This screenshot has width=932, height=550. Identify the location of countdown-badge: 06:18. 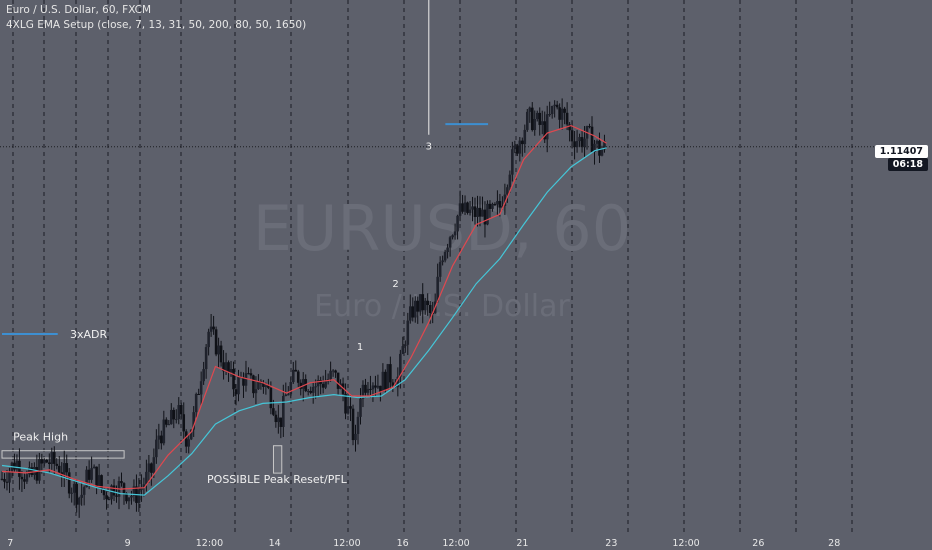
(907, 164).